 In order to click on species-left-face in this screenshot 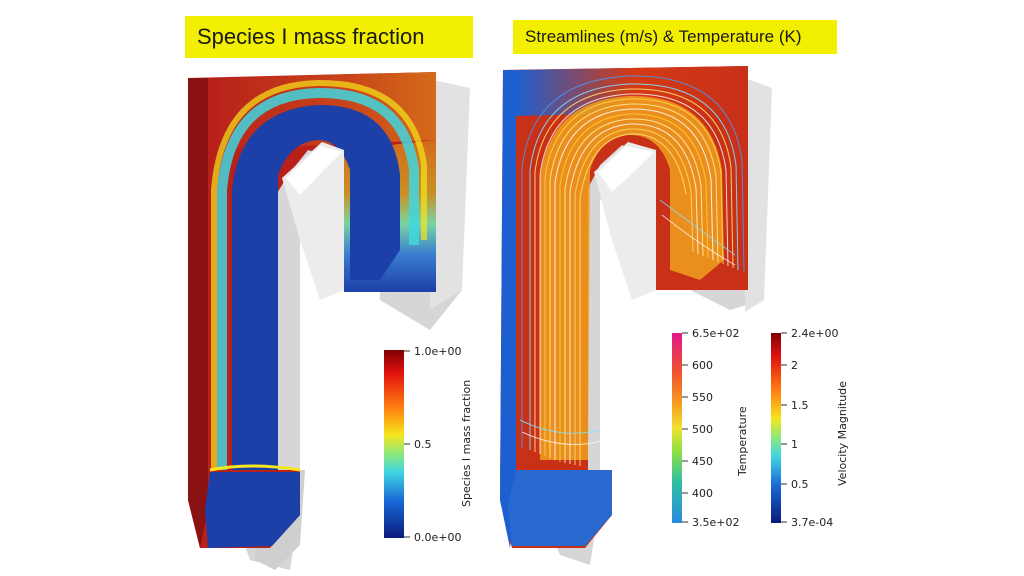, I will do `click(198, 313)`.